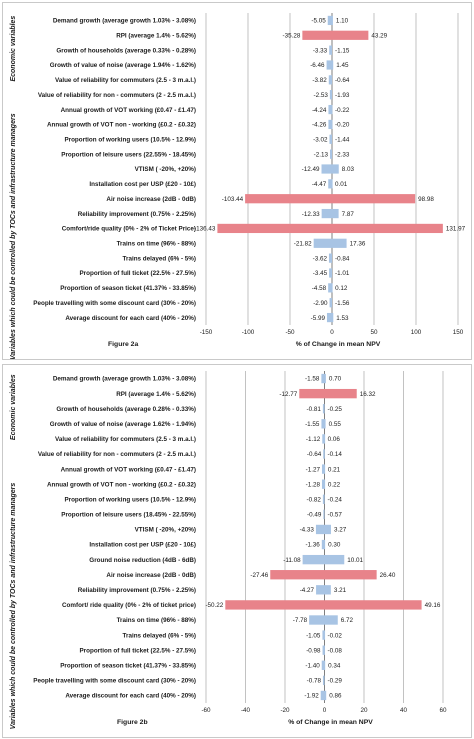 The image size is (474, 739). What do you see at coordinates (342, 95) in the screenshot?
I see `high-data-label: -1.93` at bounding box center [342, 95].